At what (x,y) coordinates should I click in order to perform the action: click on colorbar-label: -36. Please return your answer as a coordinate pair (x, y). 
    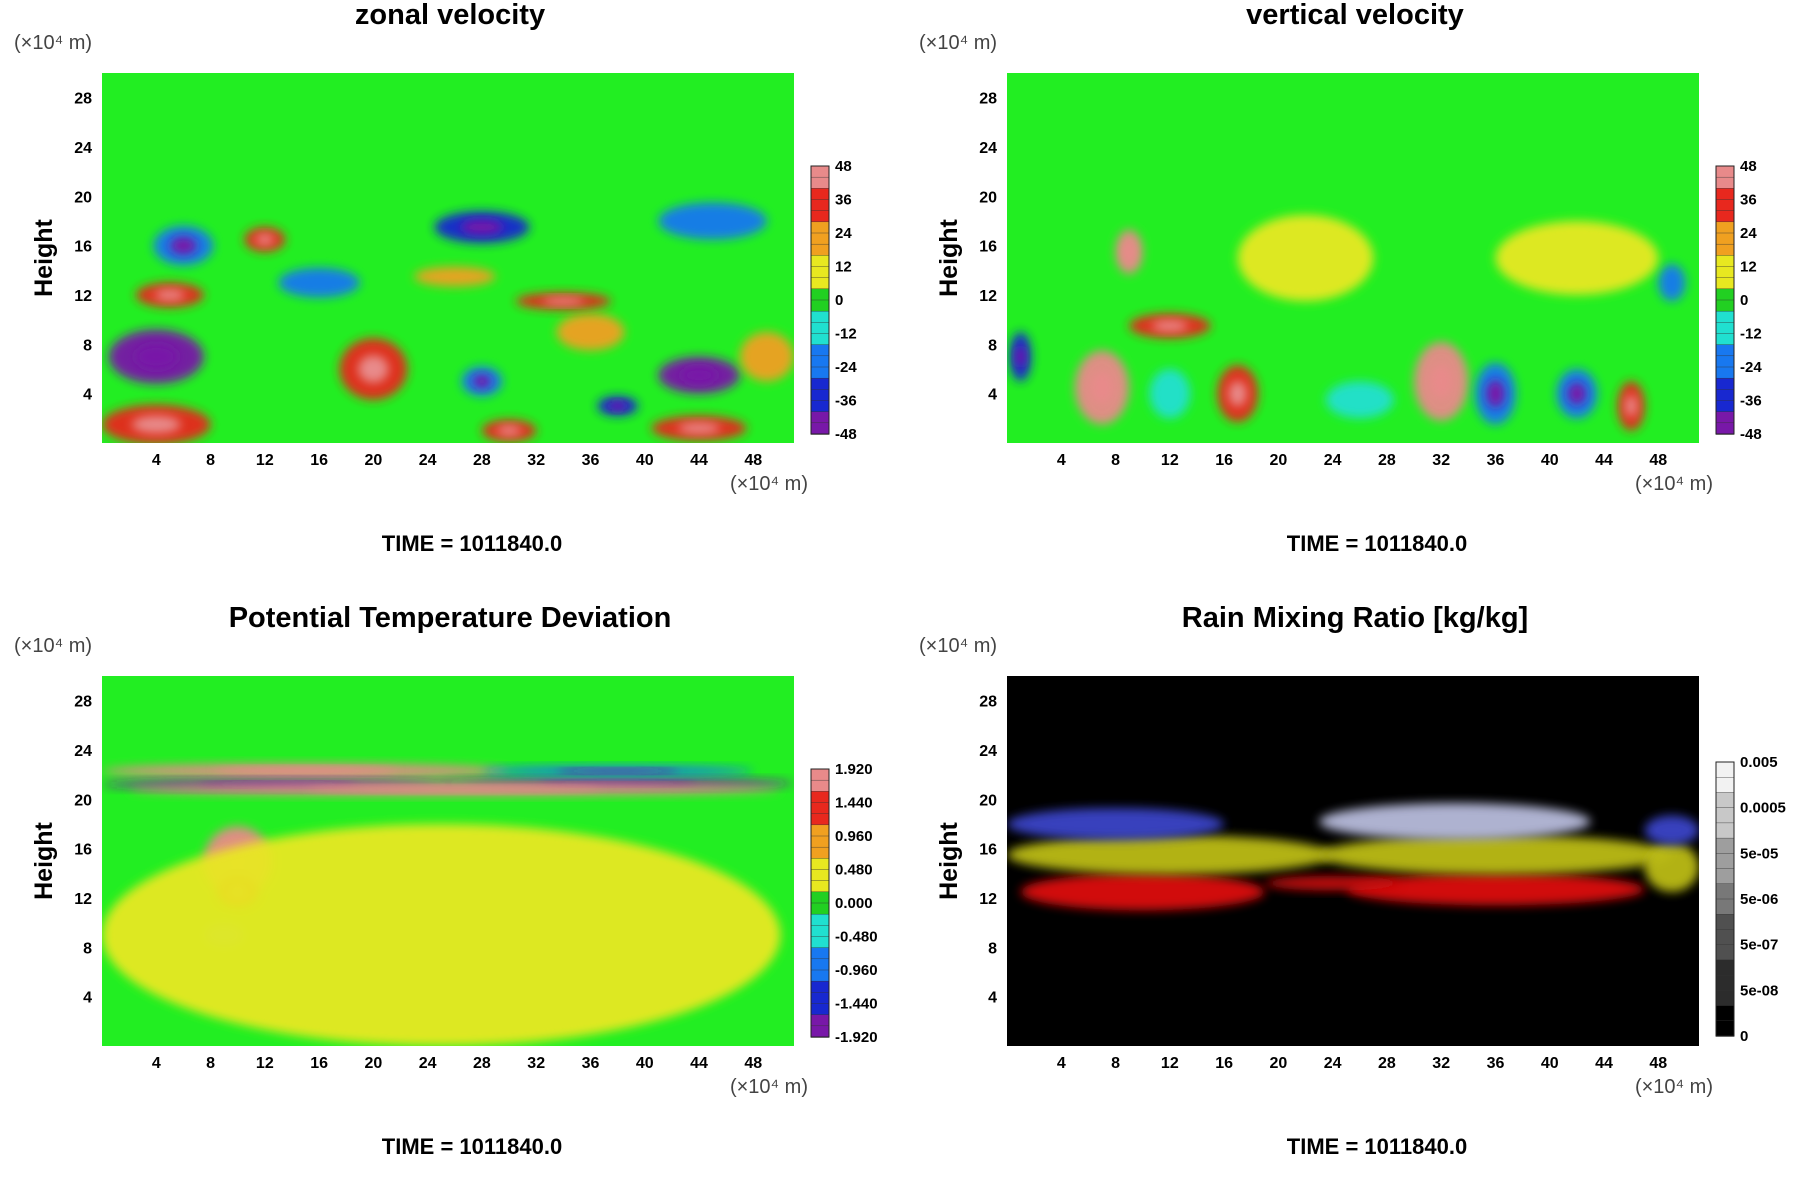
    Looking at the image, I should click on (846, 401).